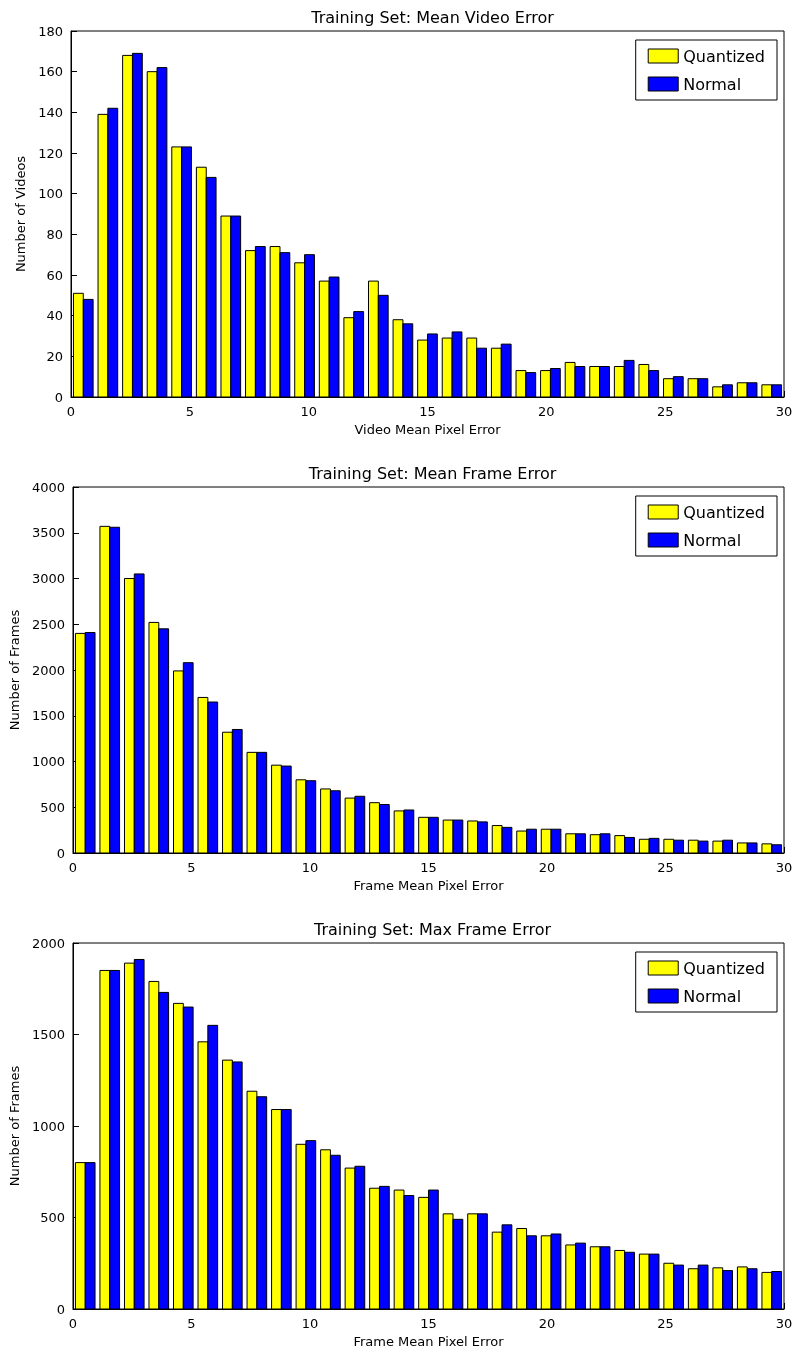 The image size is (797, 1368). I want to click on y-tick-label: 120, so click(50, 153).